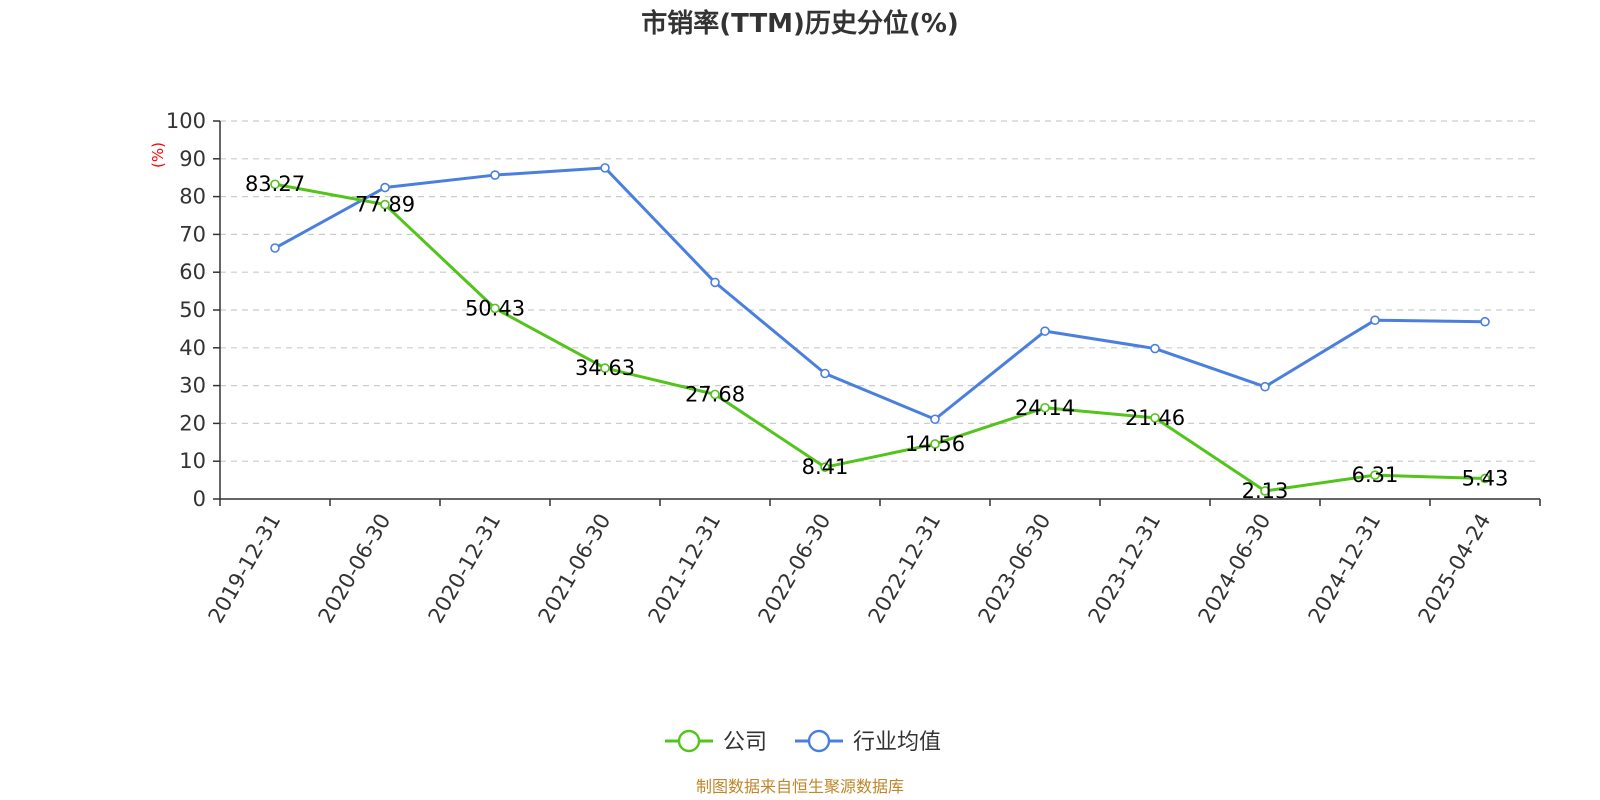  What do you see at coordinates (575, 569) in the screenshot?
I see `x-tick-label: 2021-06-30` at bounding box center [575, 569].